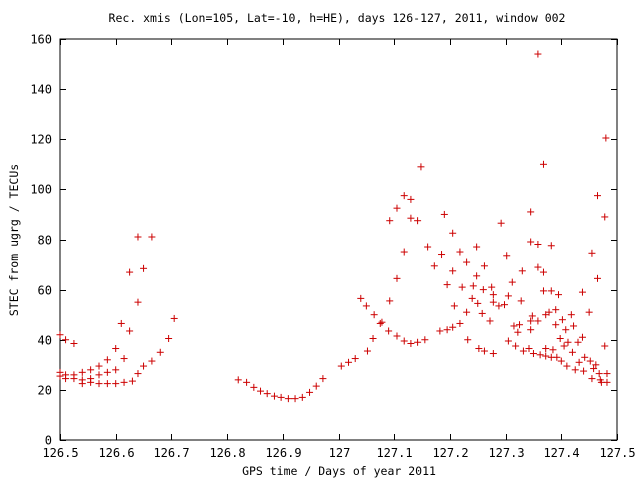 The image size is (640, 480). I want to click on x-tick-label: 126.5, so click(60, 453).